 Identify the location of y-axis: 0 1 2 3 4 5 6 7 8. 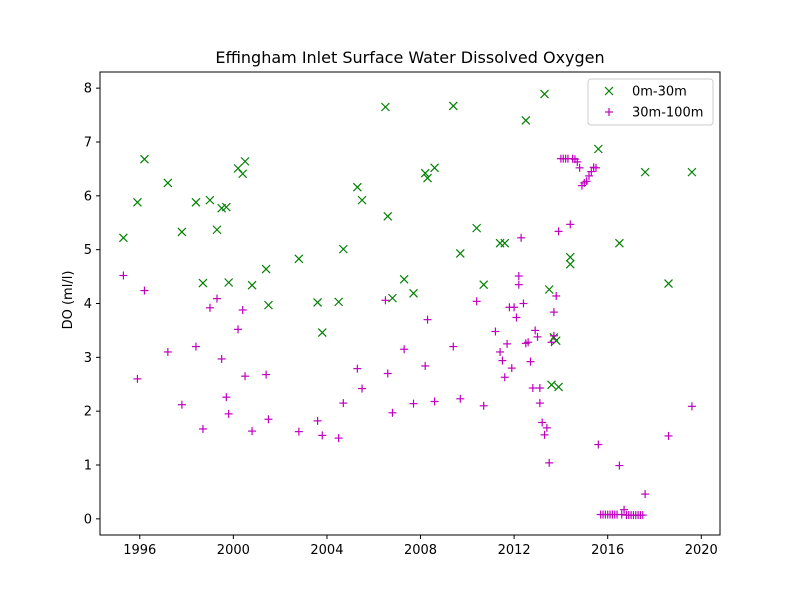
(92, 304).